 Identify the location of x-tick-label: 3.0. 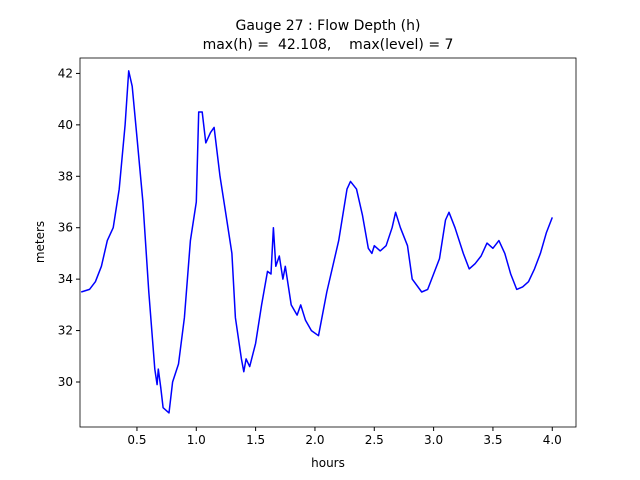
(433, 440).